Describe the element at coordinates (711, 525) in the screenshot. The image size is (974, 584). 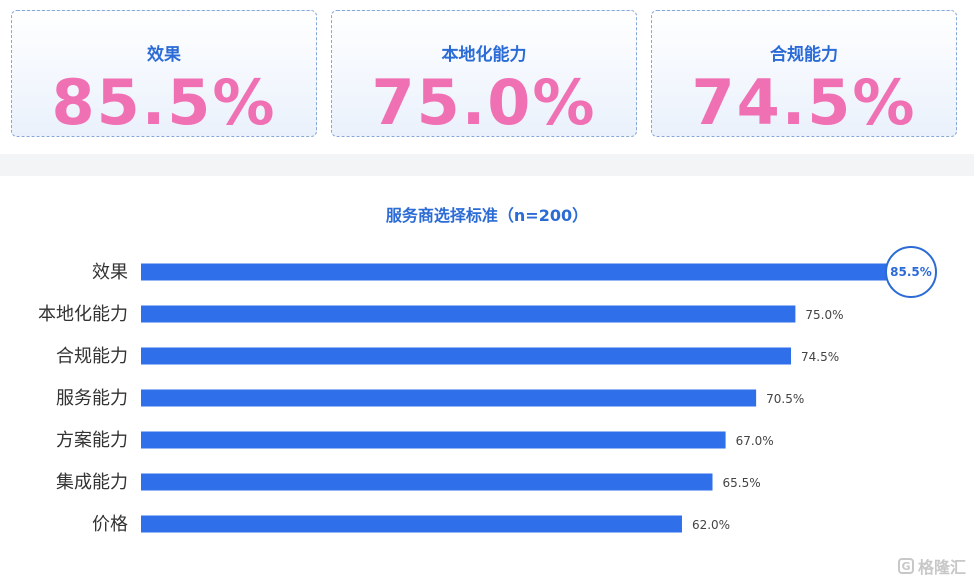
I see `data-label: 62.0%` at that location.